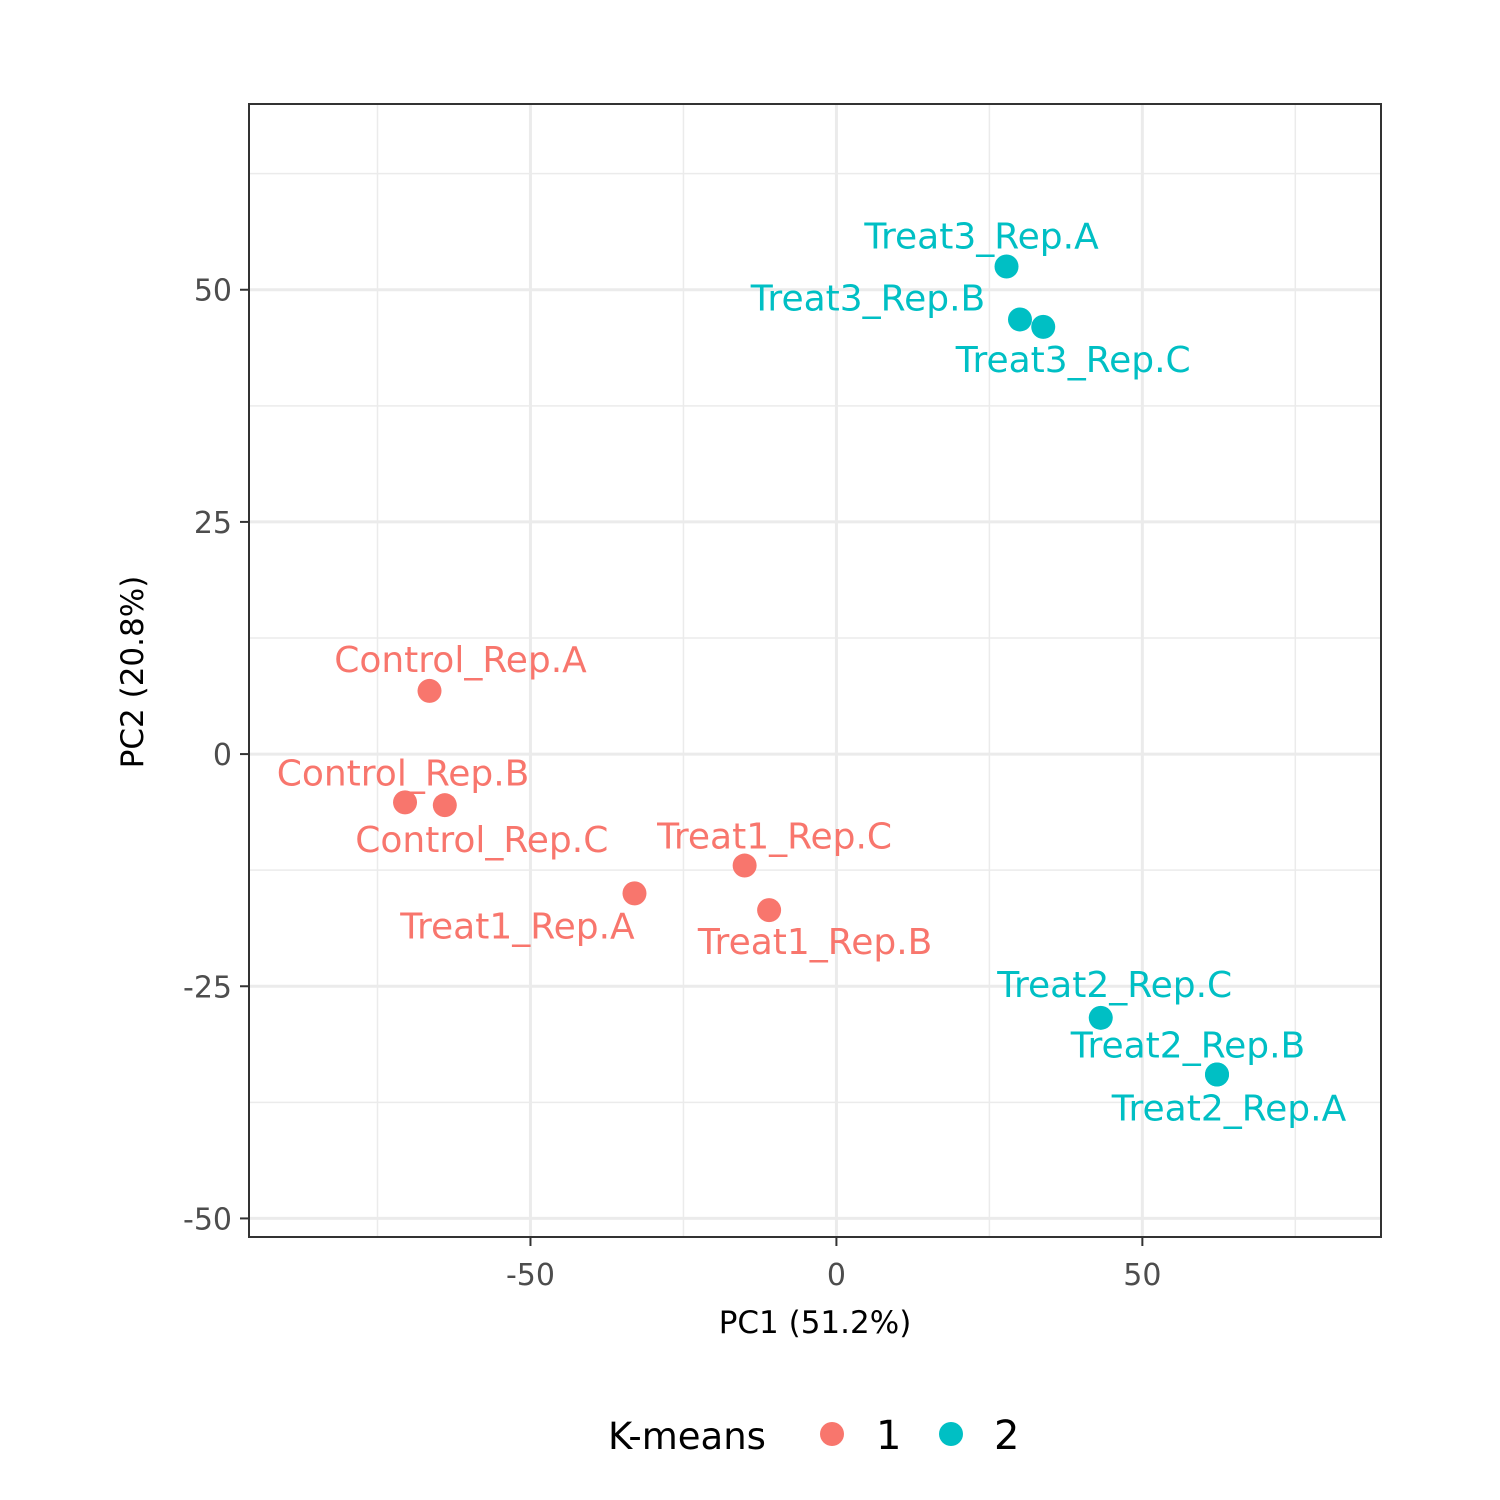 This screenshot has width=1500, height=1500. I want to click on data-point-label: Control_Rep.C, so click(481, 840).